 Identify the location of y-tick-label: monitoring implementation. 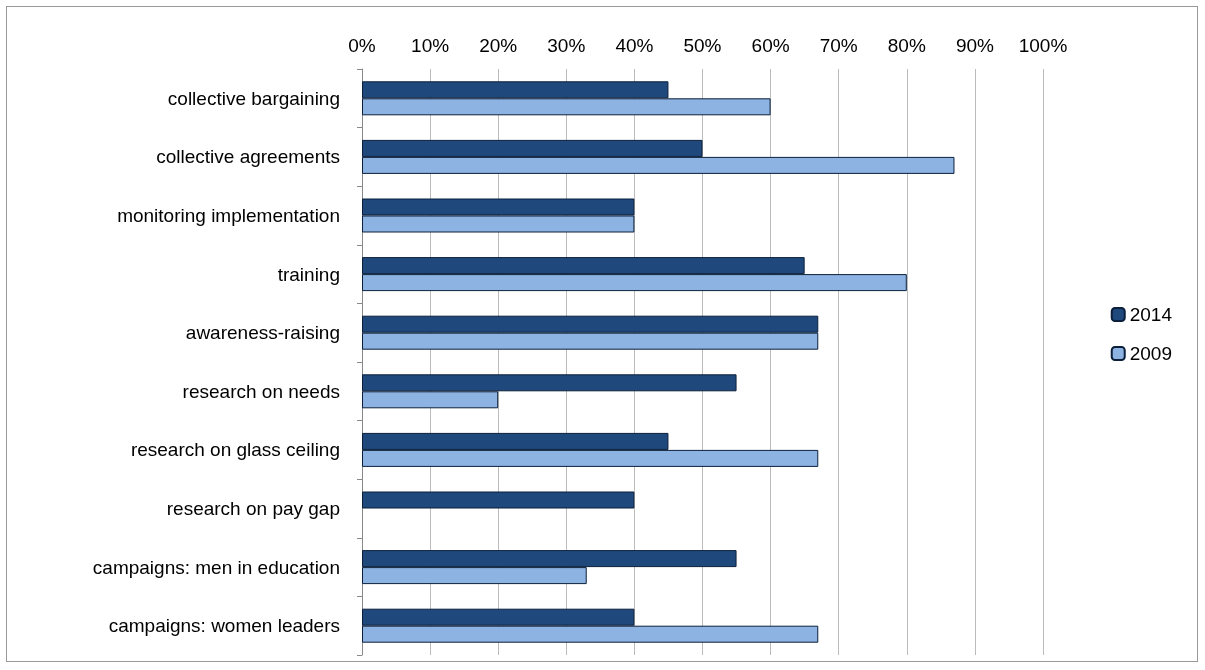
(228, 215).